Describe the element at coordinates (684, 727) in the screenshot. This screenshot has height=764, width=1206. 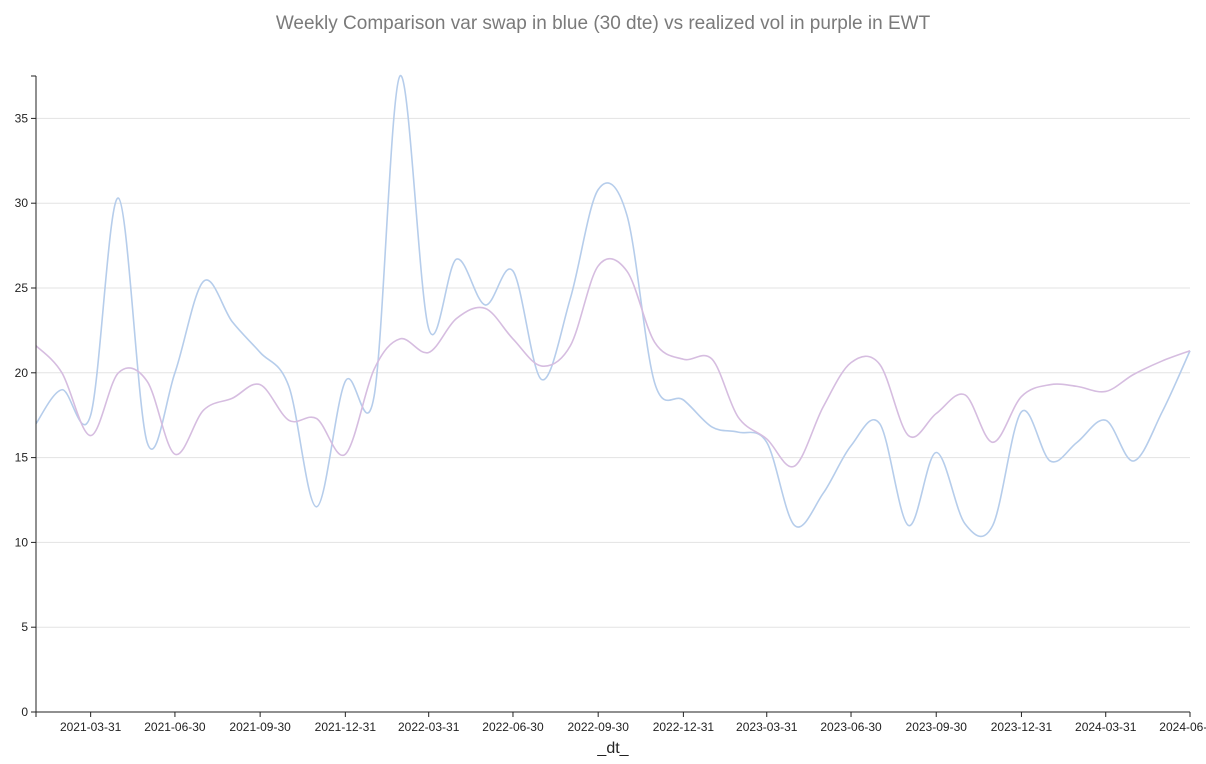
I see `x-tick-label: 2022-12-31` at that location.